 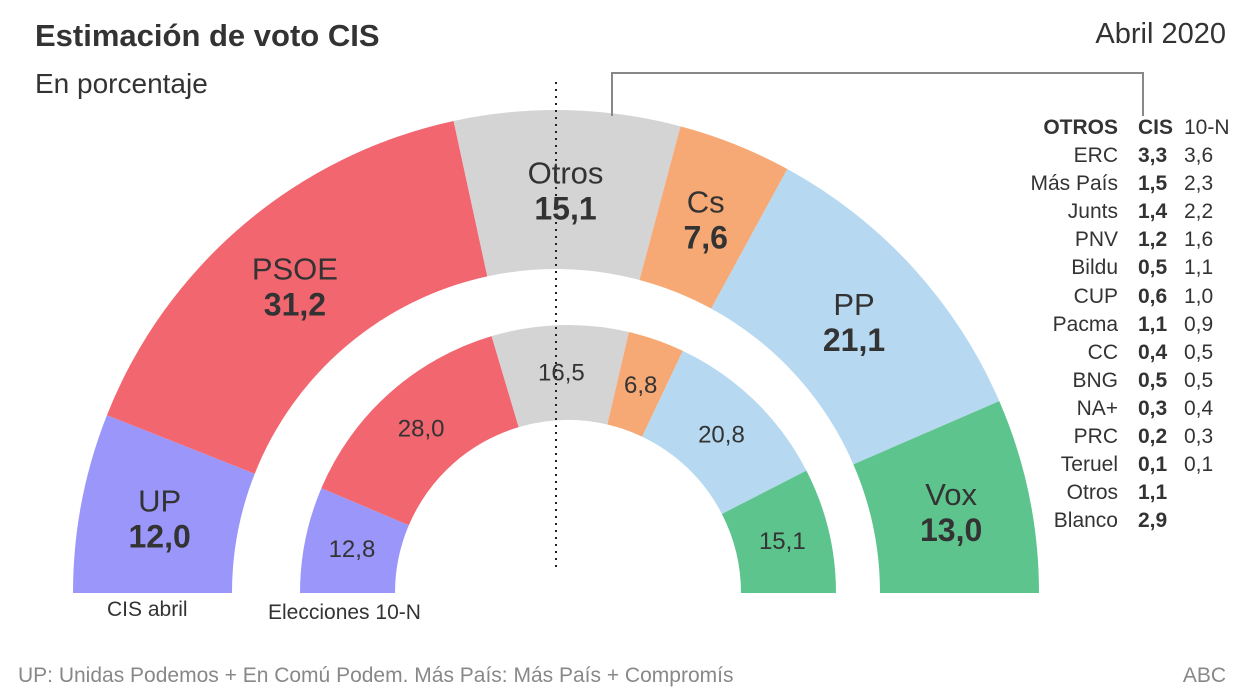 What do you see at coordinates (1199, 240) in the screenshot?
I see `10n-value: 1,6` at bounding box center [1199, 240].